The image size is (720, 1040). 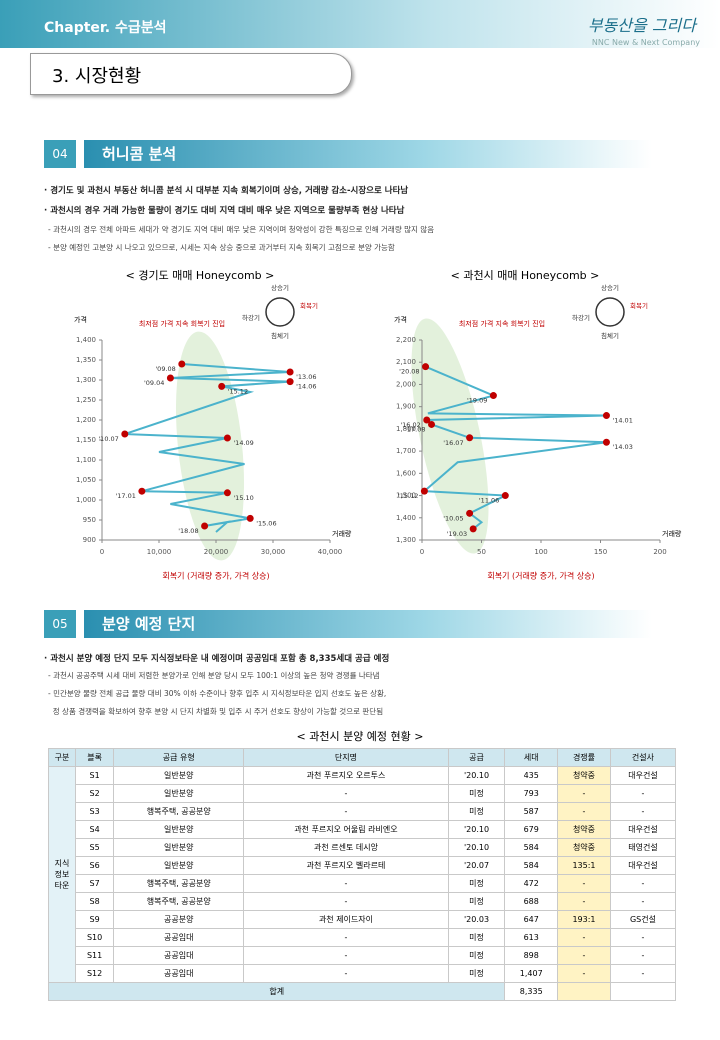 I want to click on table-cell: S11, so click(x=94, y=955).